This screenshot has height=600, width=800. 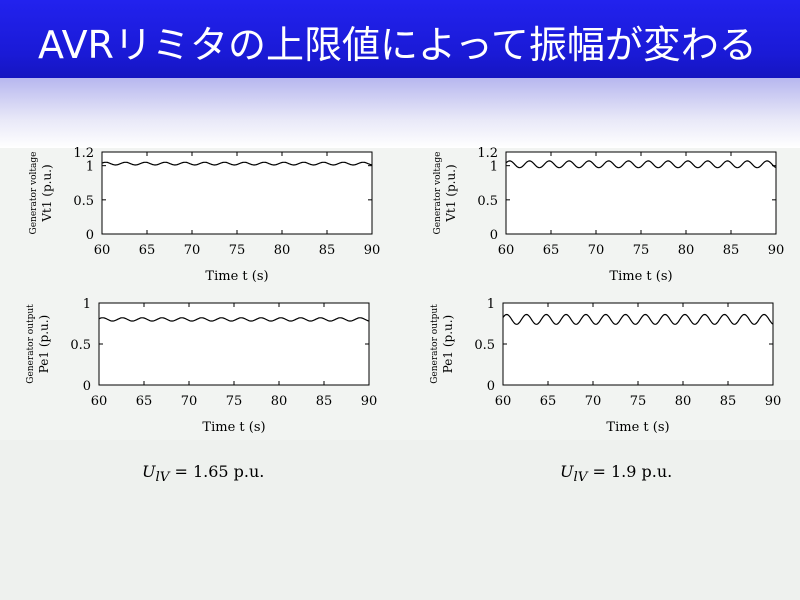 What do you see at coordinates (400, 113) in the screenshot?
I see `title-fade` at bounding box center [400, 113].